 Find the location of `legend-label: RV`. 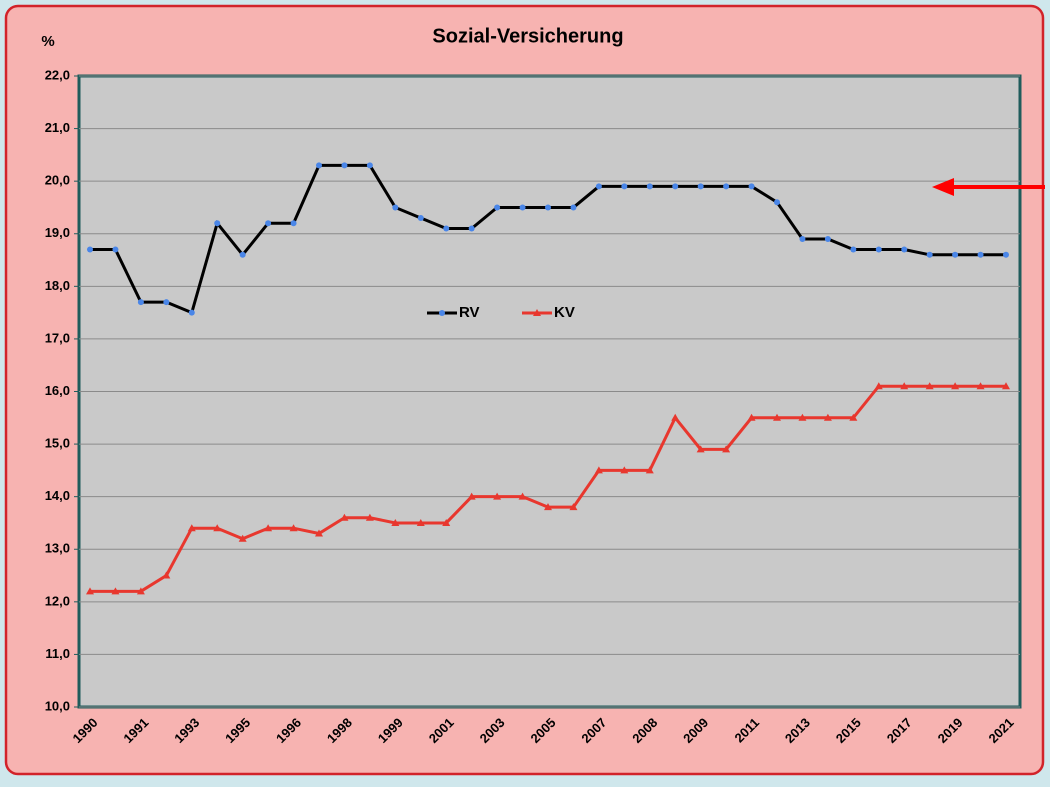

legend-label: RV is located at coordinates (469, 312).